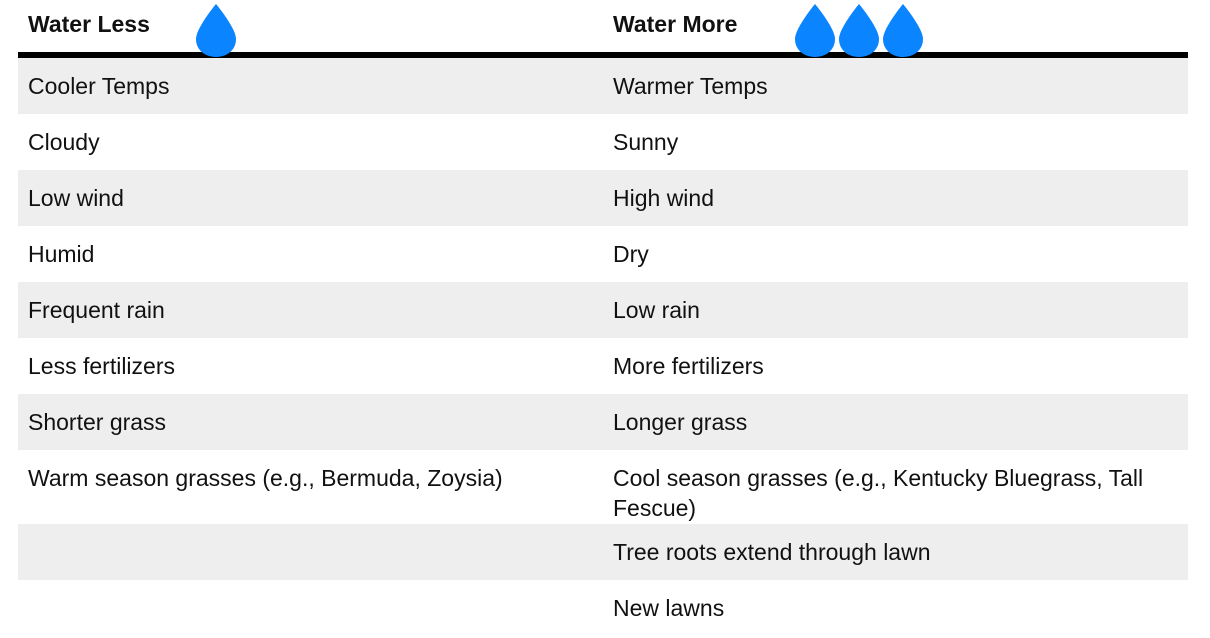 This screenshot has width=1210, height=638. What do you see at coordinates (603, 29) in the screenshot?
I see `table-header: Water Less Water More` at bounding box center [603, 29].